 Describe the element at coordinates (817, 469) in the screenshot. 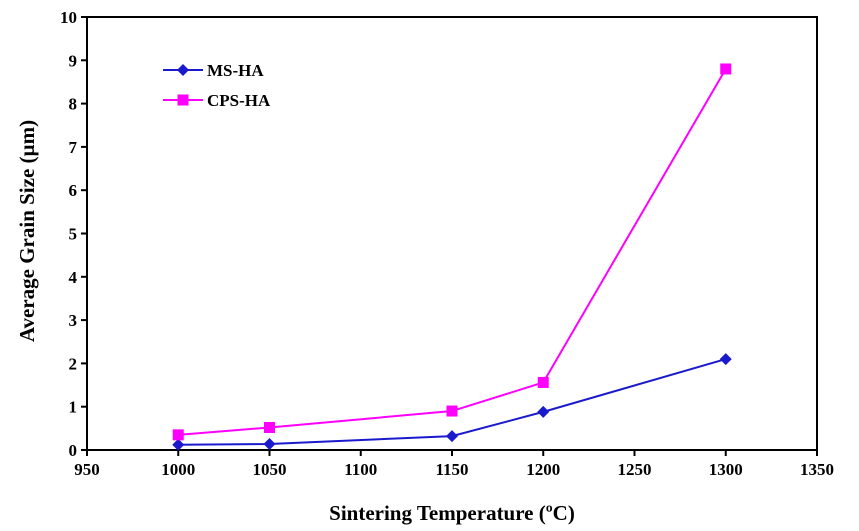

I see `x-tick-label: 1350` at that location.